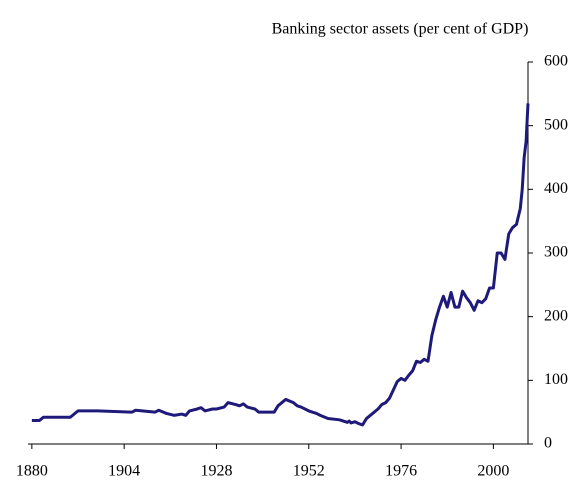  Describe the element at coordinates (556, 188) in the screenshot. I see `y-tick-label: 400` at that location.